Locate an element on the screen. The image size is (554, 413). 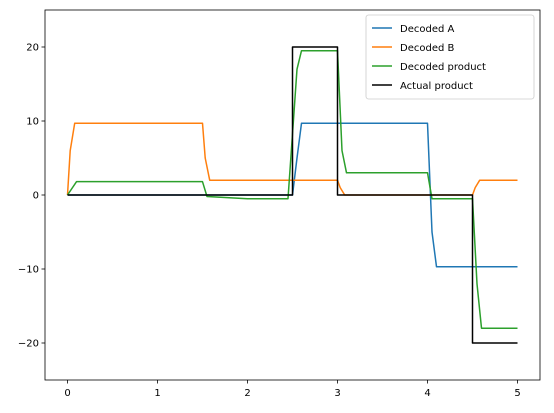
legend-label-decoded-a: Decoded A is located at coordinates (427, 29).